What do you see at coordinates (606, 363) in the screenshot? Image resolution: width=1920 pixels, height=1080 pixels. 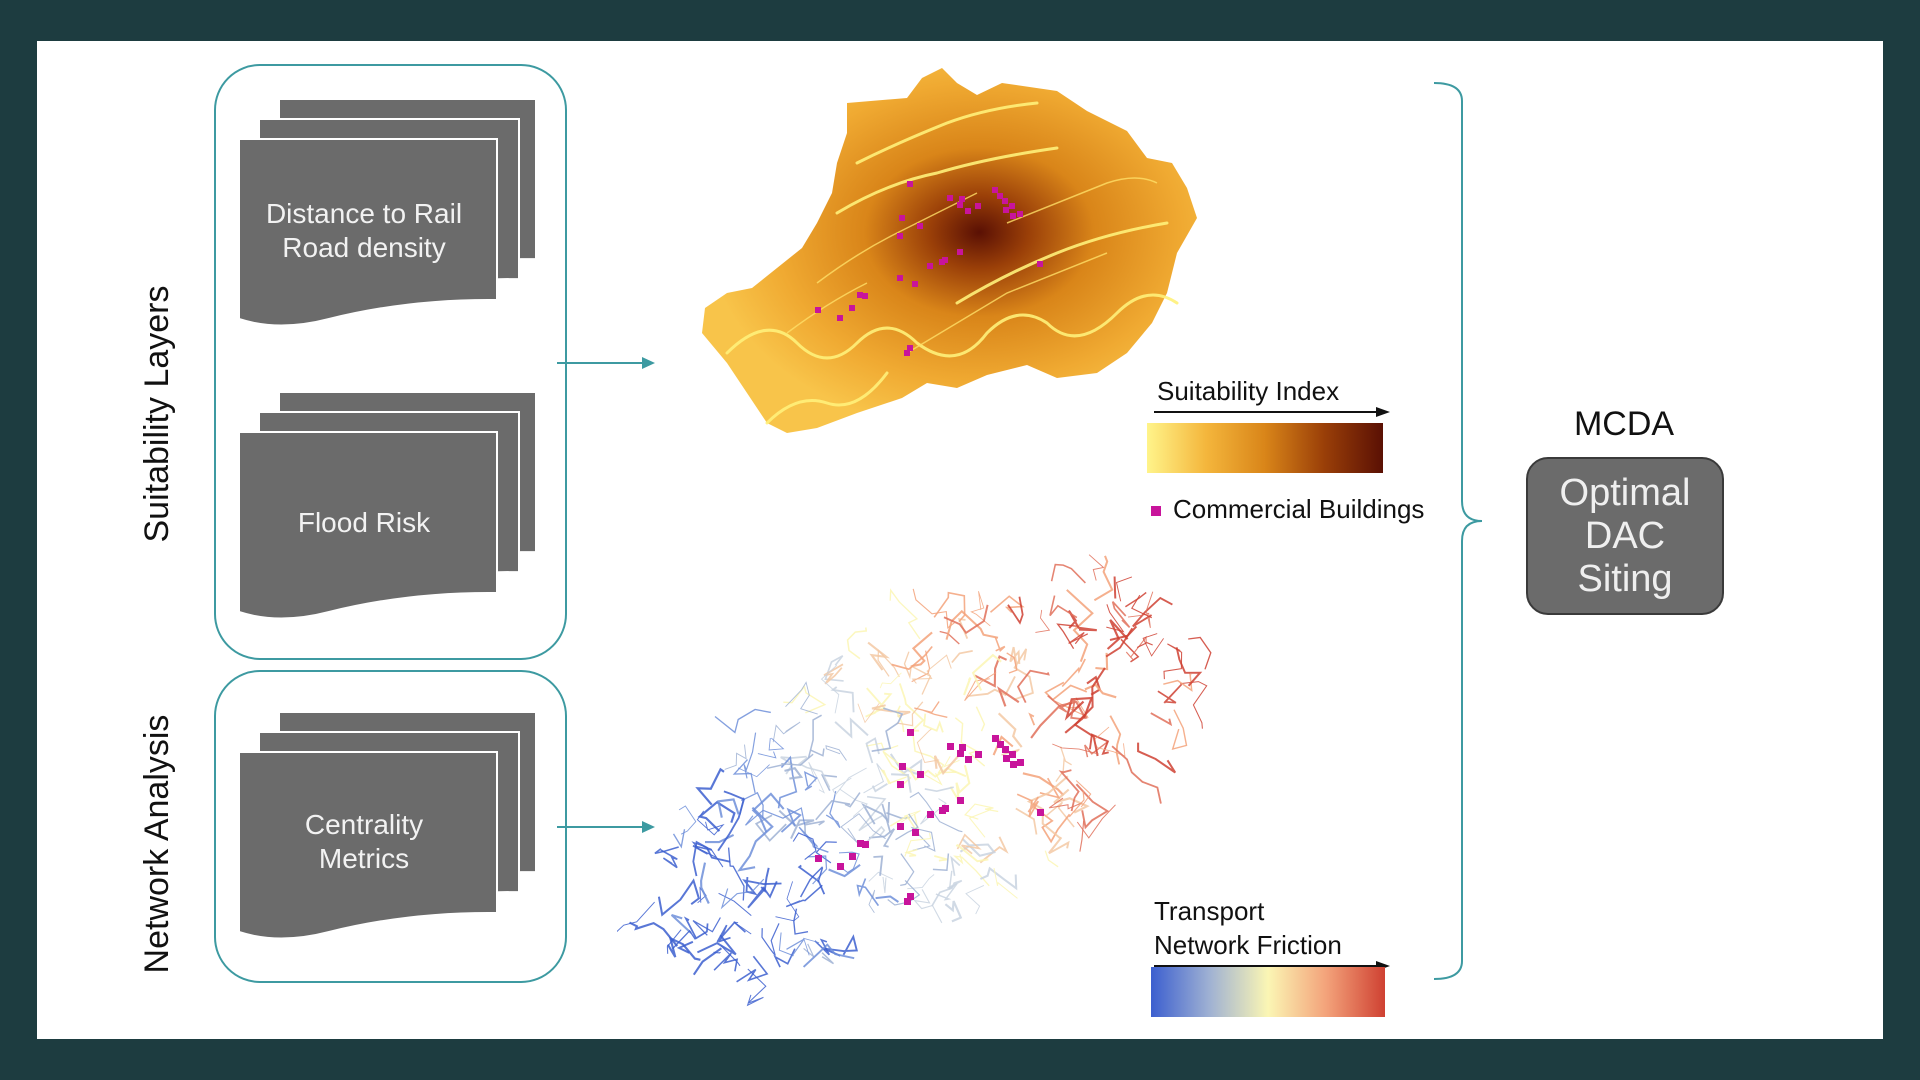 I see `arrow-suitability-to-map` at bounding box center [606, 363].